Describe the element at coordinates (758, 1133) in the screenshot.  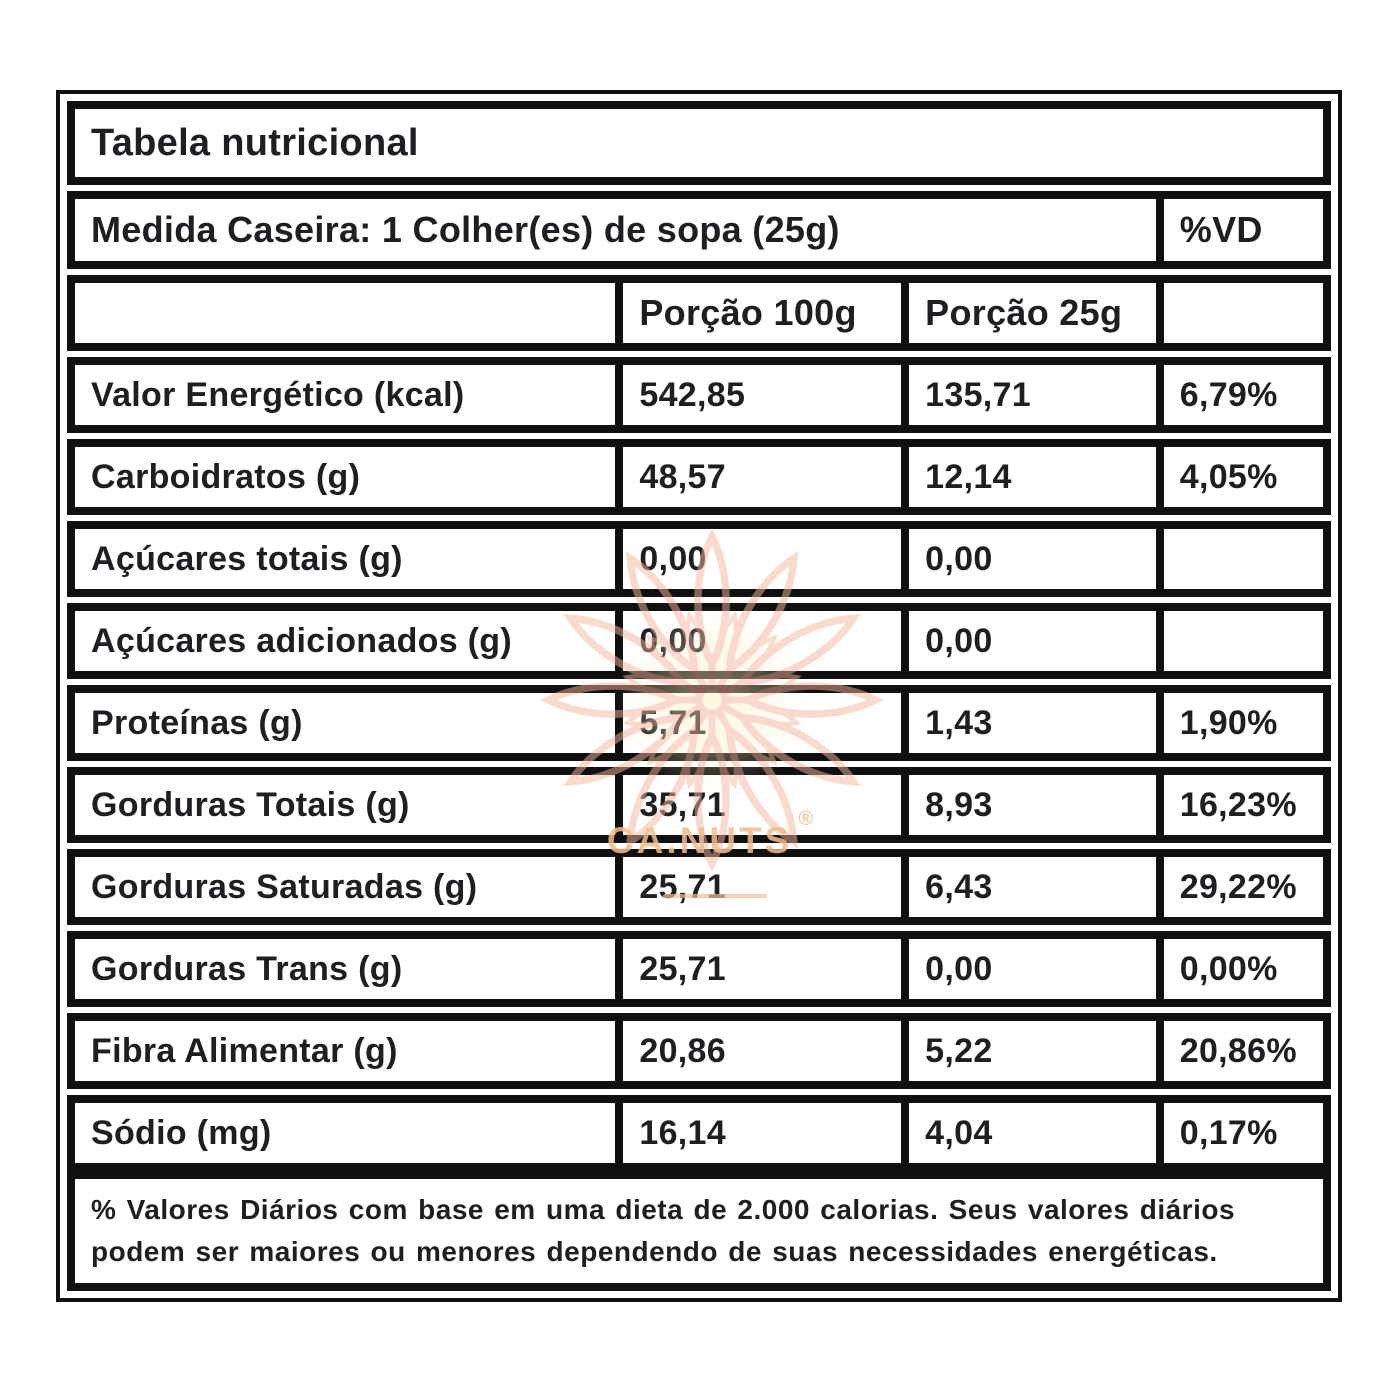
I see `value-per-100g: 16,14` at that location.